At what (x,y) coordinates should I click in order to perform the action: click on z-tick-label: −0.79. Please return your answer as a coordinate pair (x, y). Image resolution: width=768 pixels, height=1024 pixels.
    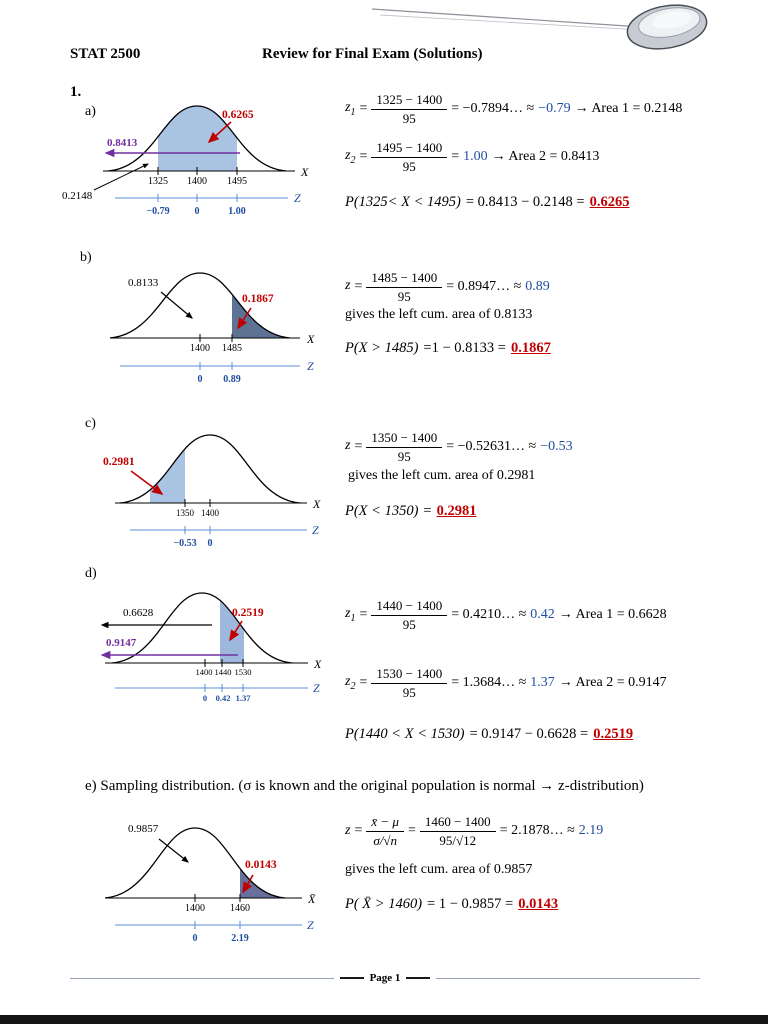
    Looking at the image, I should click on (157, 211).